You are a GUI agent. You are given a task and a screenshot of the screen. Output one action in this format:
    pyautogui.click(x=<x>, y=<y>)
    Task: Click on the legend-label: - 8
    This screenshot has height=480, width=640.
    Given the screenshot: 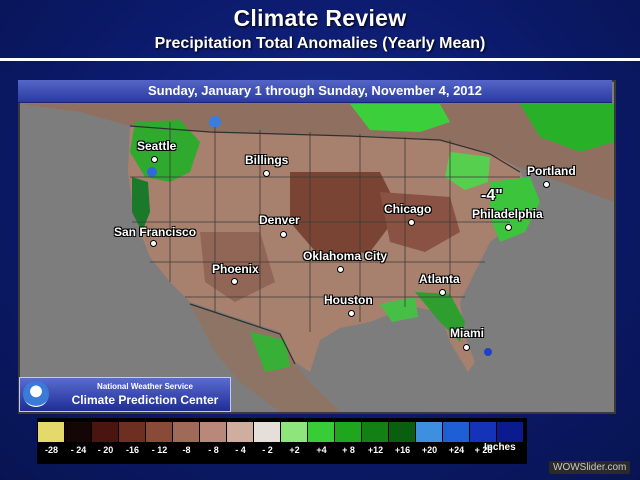 What is the action you would take?
    pyautogui.click(x=213, y=450)
    